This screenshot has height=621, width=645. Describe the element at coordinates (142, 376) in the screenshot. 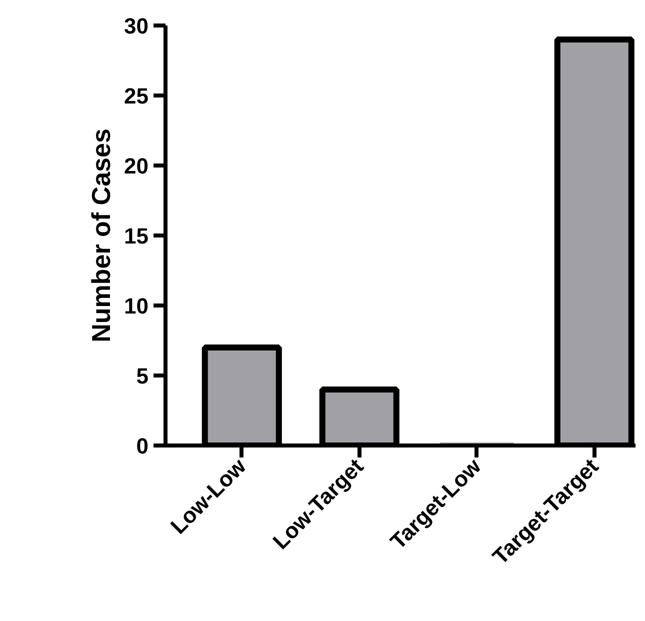

I see `y-tick-label: 5` at that location.